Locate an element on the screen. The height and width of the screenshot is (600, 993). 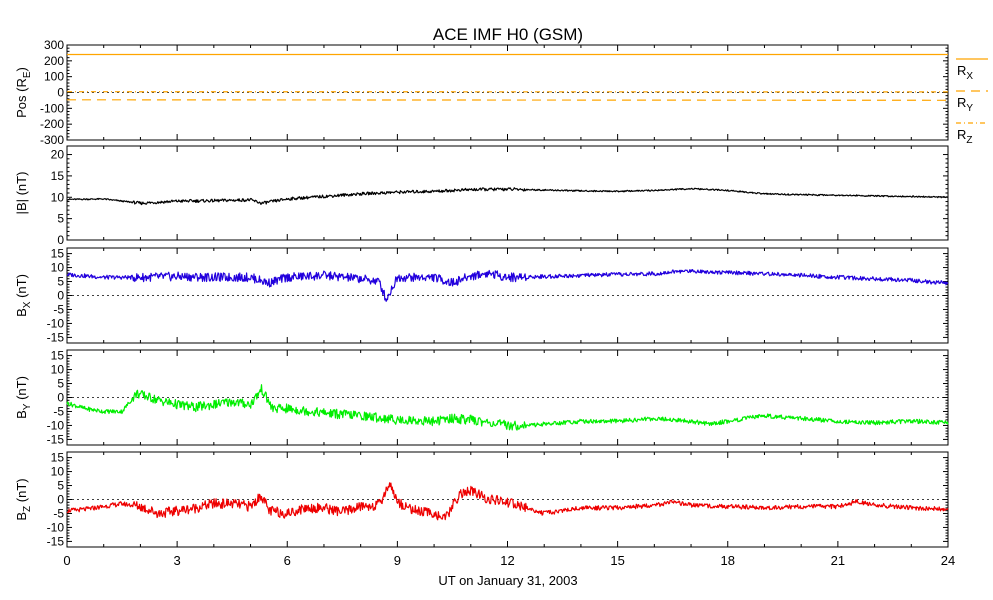
x-tick-label: 6 is located at coordinates (287, 560).